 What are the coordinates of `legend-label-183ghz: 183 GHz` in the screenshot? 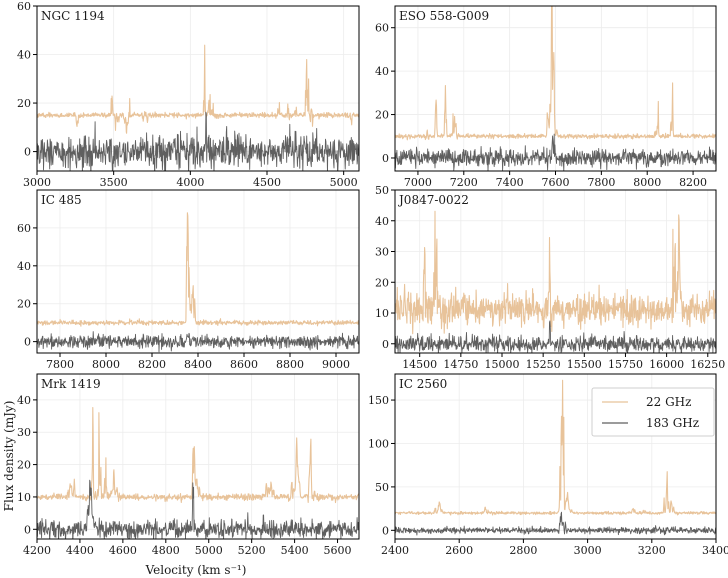 It's located at (672, 423).